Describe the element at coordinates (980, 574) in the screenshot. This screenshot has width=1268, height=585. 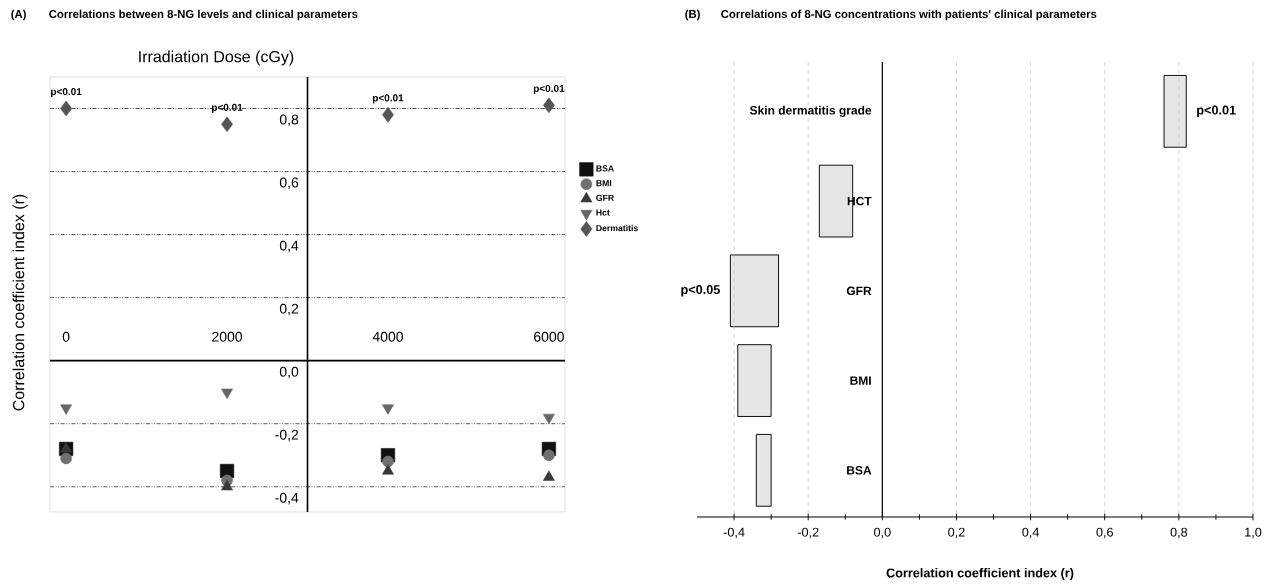
I see `x-axis-title: Correlation coefficient index (r)` at that location.